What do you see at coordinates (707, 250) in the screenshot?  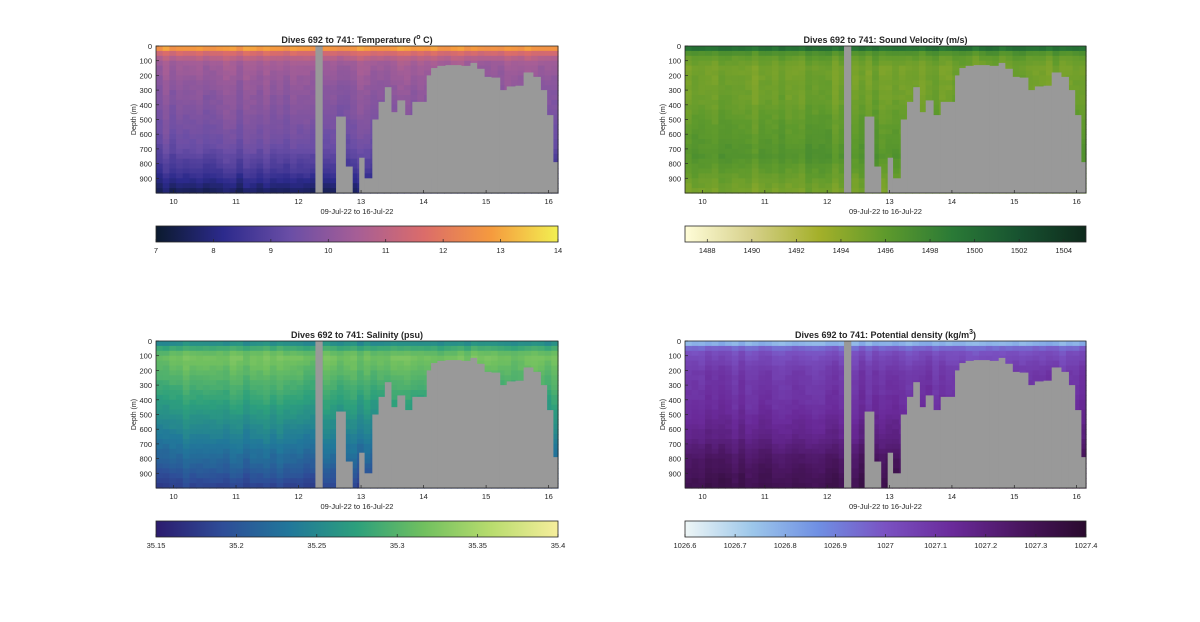 I see `colorbar-tick-label: 1488` at bounding box center [707, 250].